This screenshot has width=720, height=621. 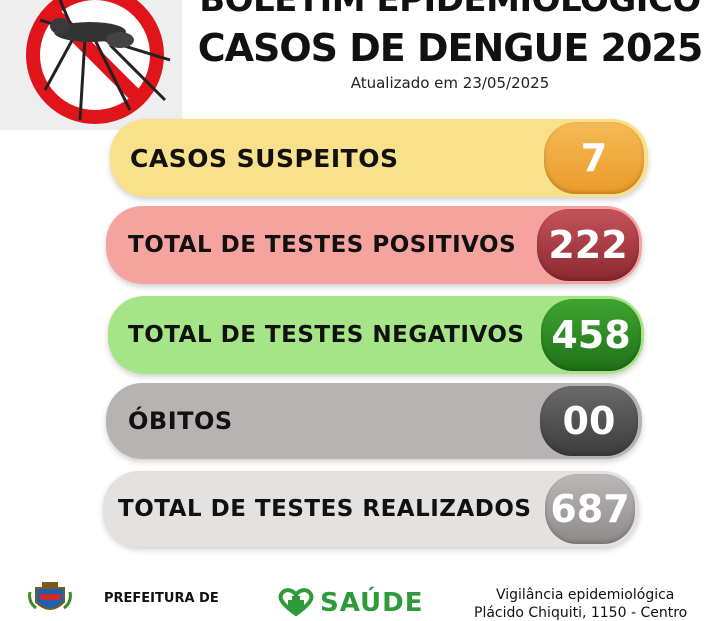 I want to click on card-value: 222, so click(x=588, y=245).